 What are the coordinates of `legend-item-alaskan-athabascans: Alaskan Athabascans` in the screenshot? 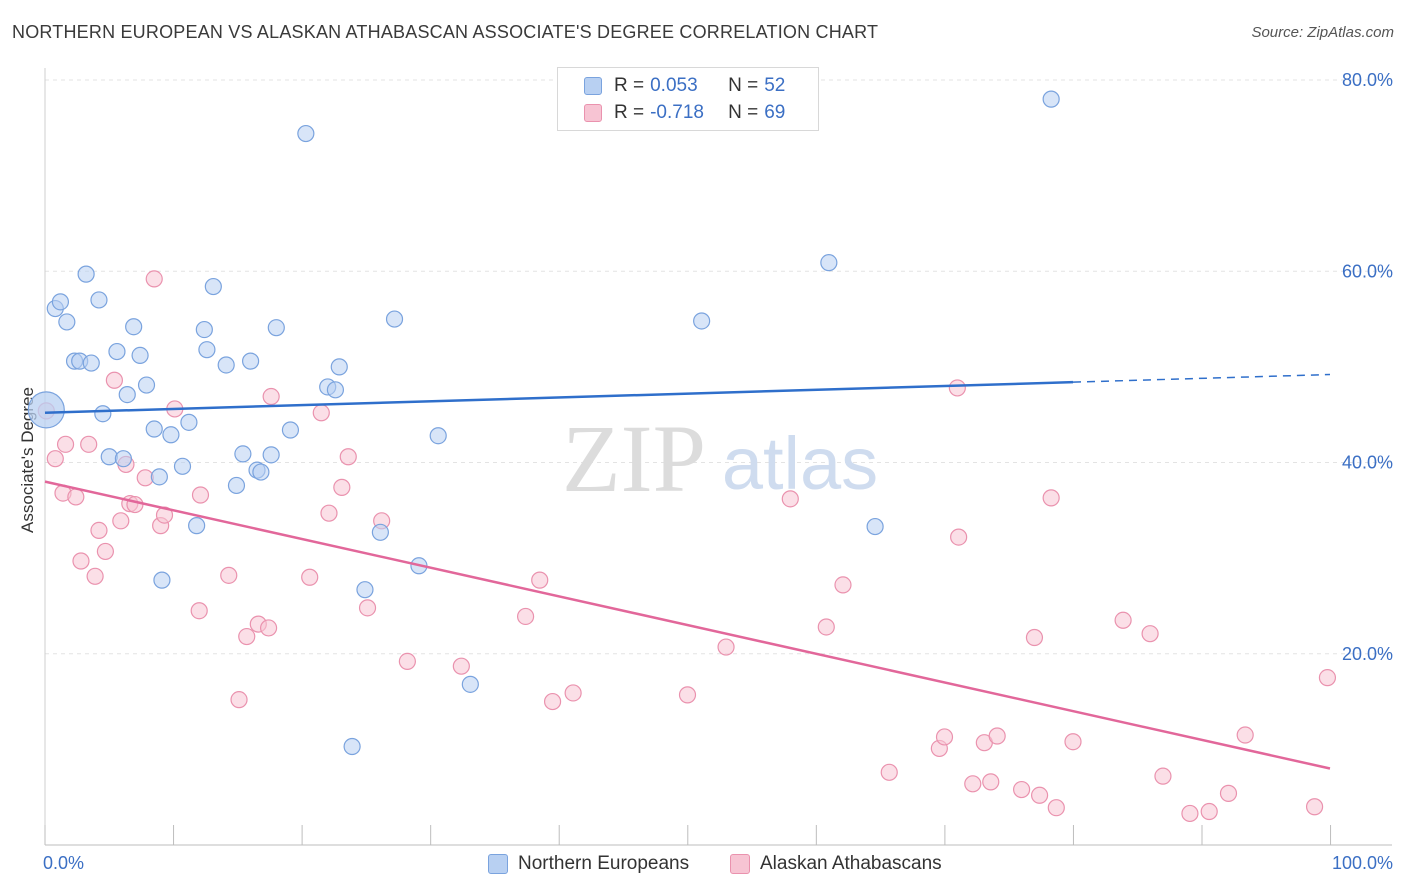 It's located at (836, 864).